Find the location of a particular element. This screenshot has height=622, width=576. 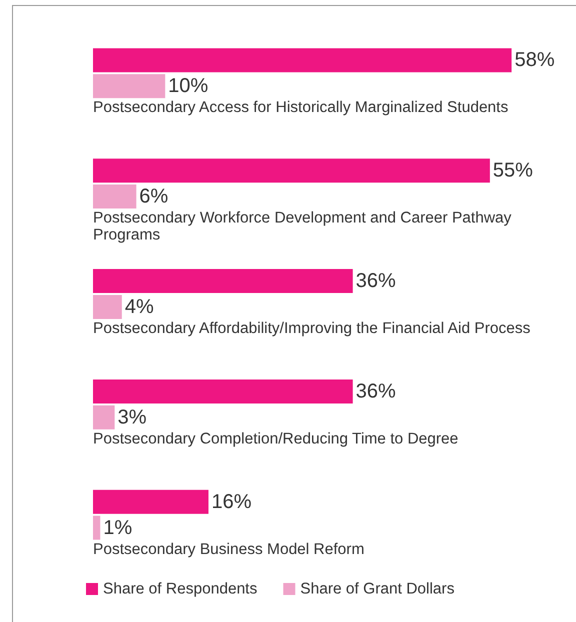

y-tick-label: Postsecondary Affordability/Improving the Financial Aid Process is located at coordinates (312, 328).